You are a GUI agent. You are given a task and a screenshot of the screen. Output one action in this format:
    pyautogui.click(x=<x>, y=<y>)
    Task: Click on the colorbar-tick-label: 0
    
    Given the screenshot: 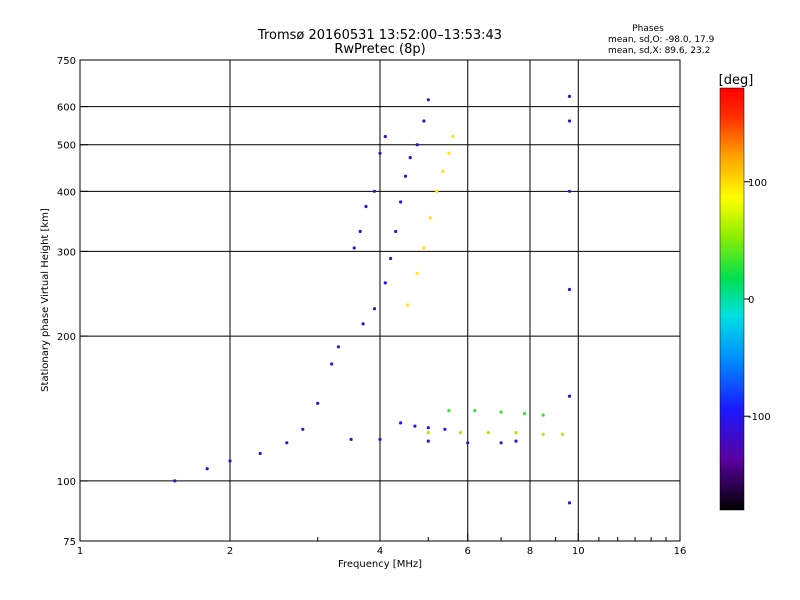 What is the action you would take?
    pyautogui.click(x=751, y=300)
    